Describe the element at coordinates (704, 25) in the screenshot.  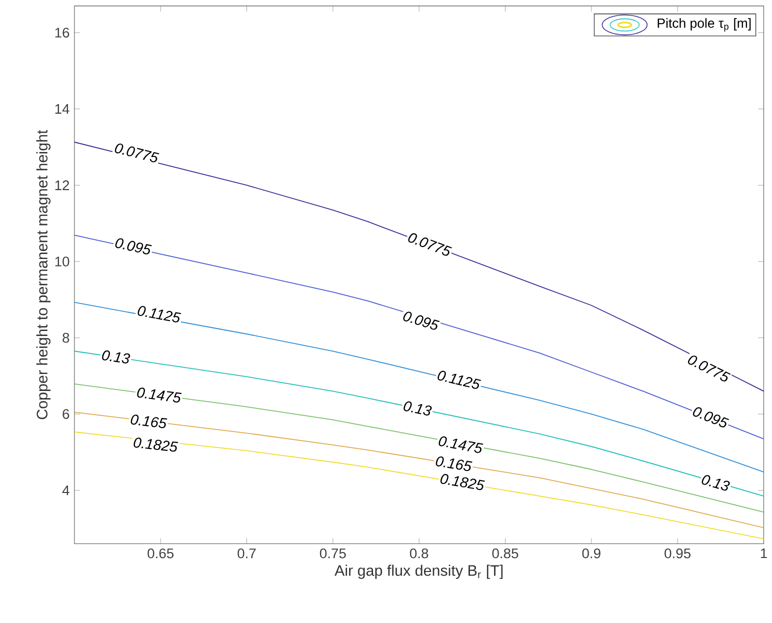
I see `legend-title: Pitch pole τ$_{p}$ [m]` at that location.